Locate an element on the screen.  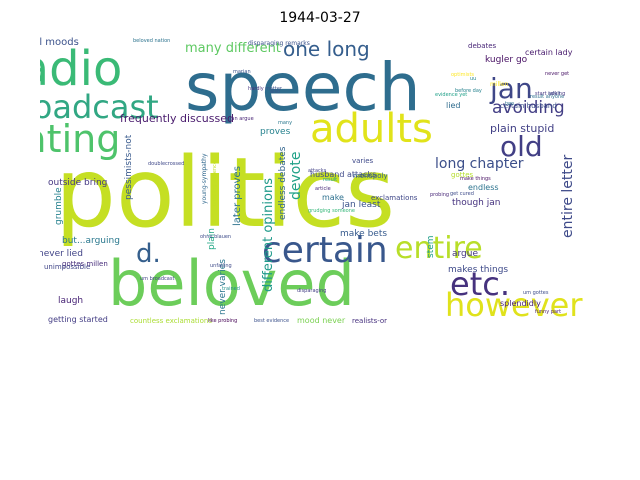
cloud-word: certain husband is located at coordinates (528, 106).